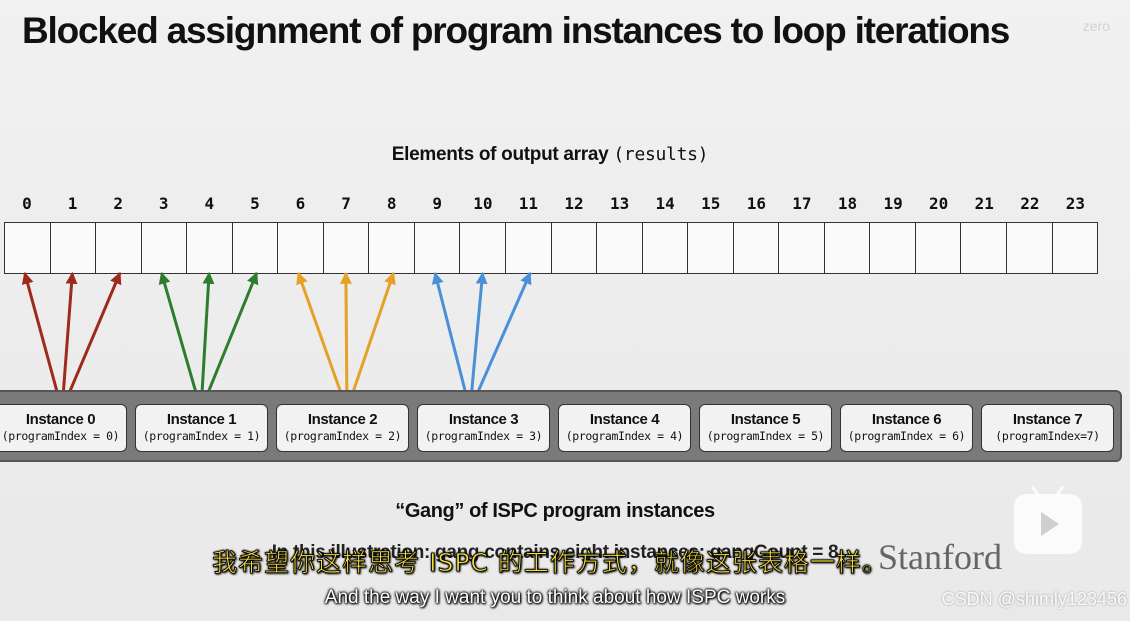  What do you see at coordinates (619, 203) in the screenshot?
I see `array-index-label: 13` at bounding box center [619, 203].